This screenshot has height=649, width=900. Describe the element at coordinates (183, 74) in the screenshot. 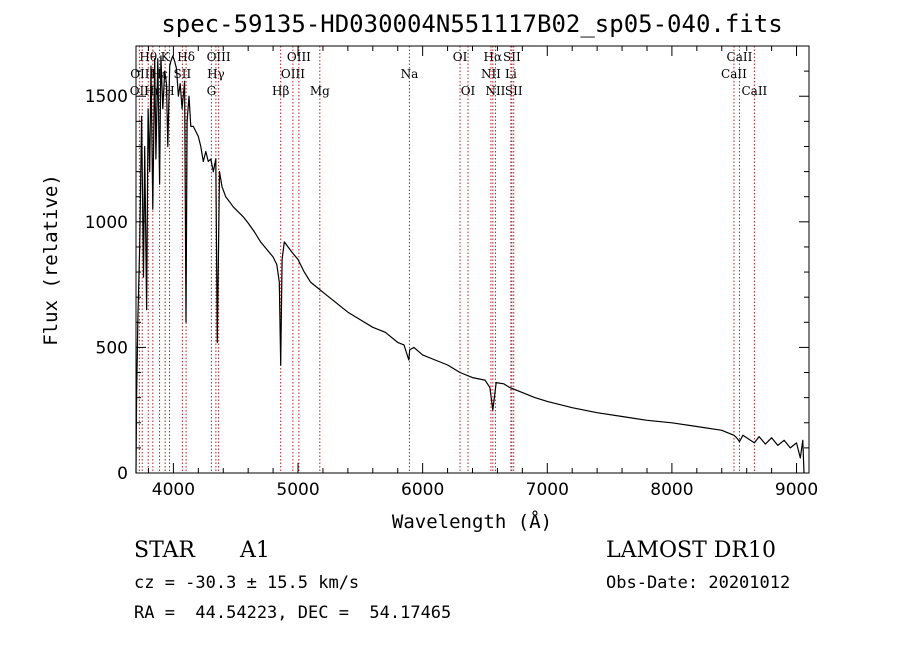

I see `line-marker-label-7: SII` at that location.